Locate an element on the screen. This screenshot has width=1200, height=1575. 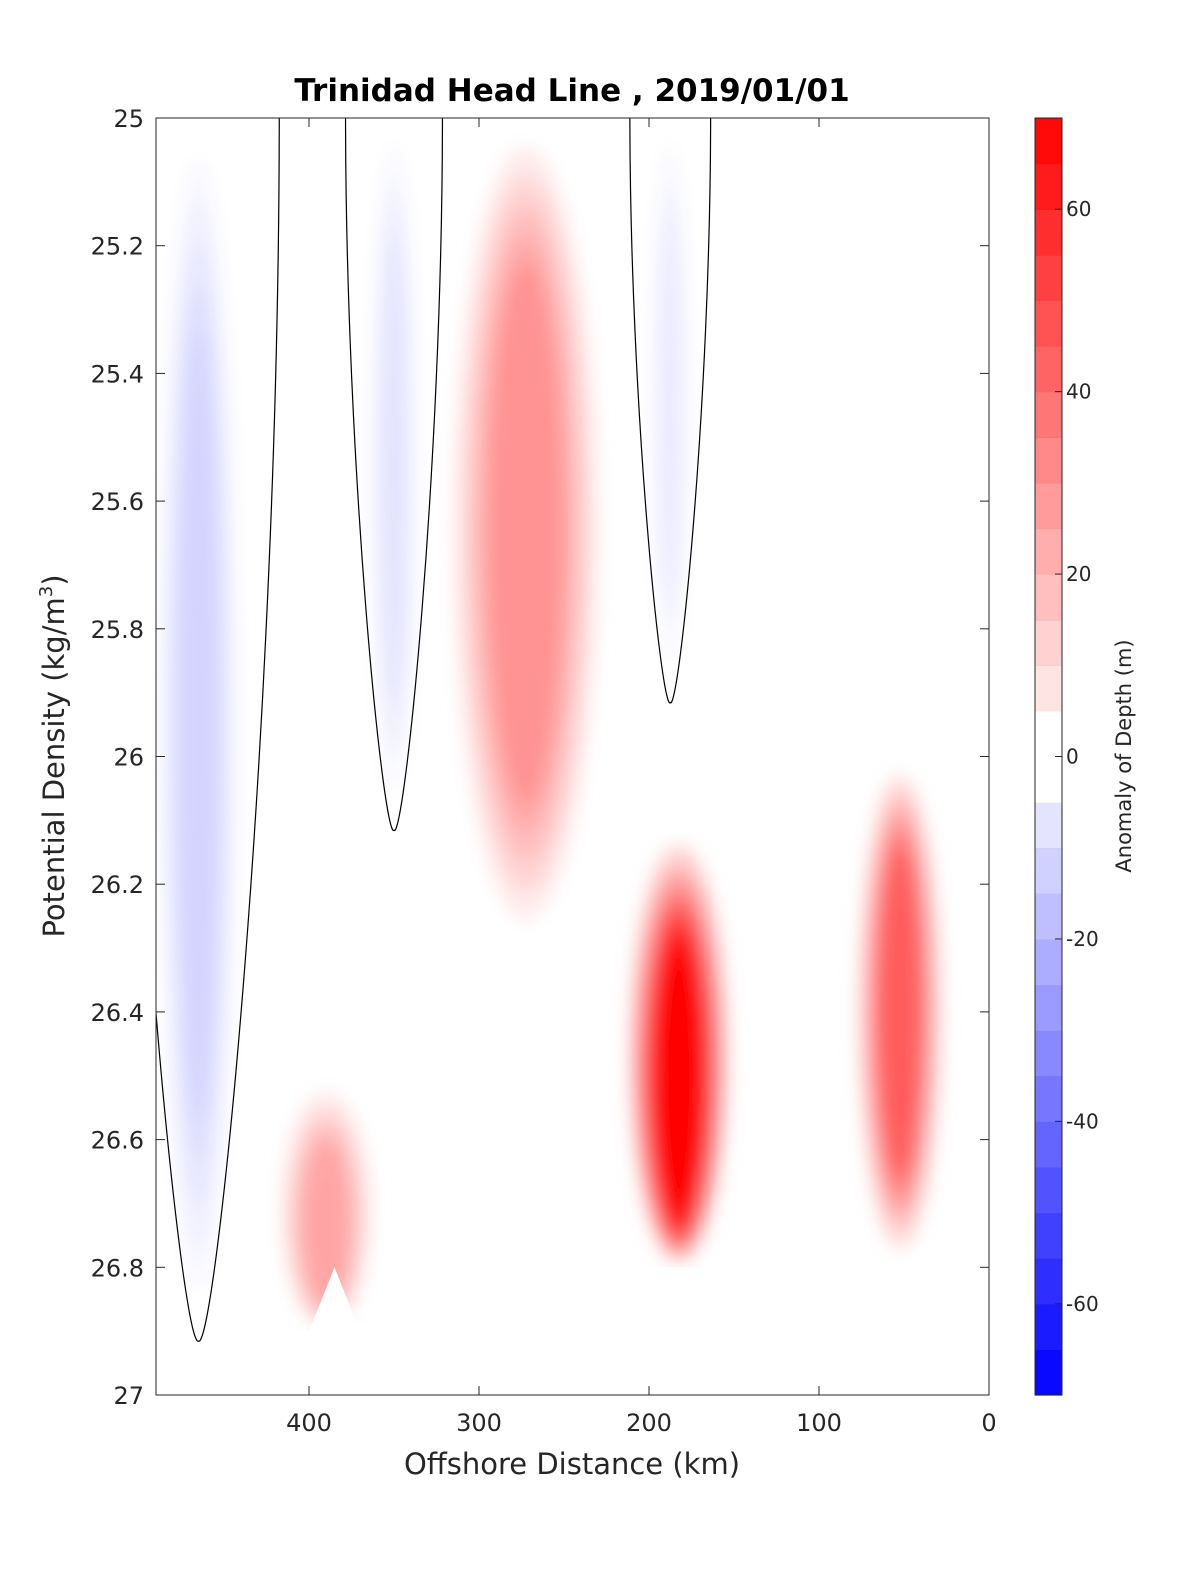
colorbar-tick-label: 40 is located at coordinates (1078, 392).